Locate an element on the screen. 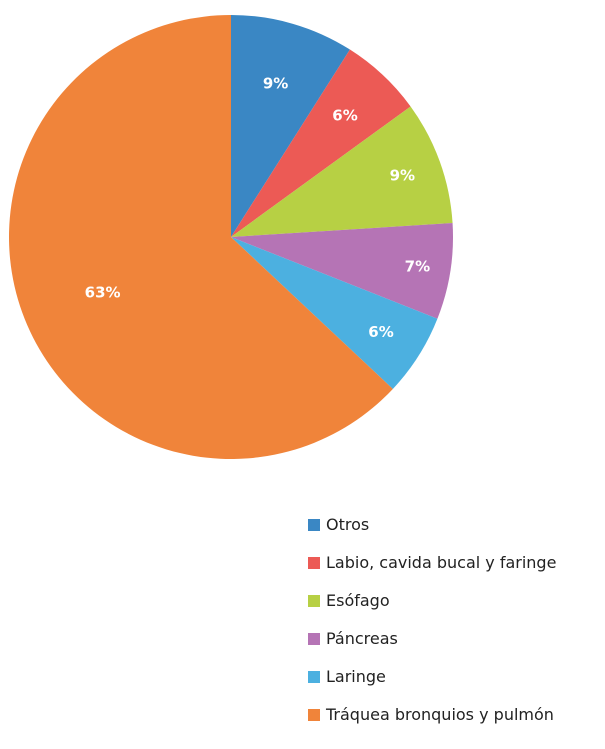 This screenshot has width=605, height=749. legend-swatch-esofago is located at coordinates (314, 600).